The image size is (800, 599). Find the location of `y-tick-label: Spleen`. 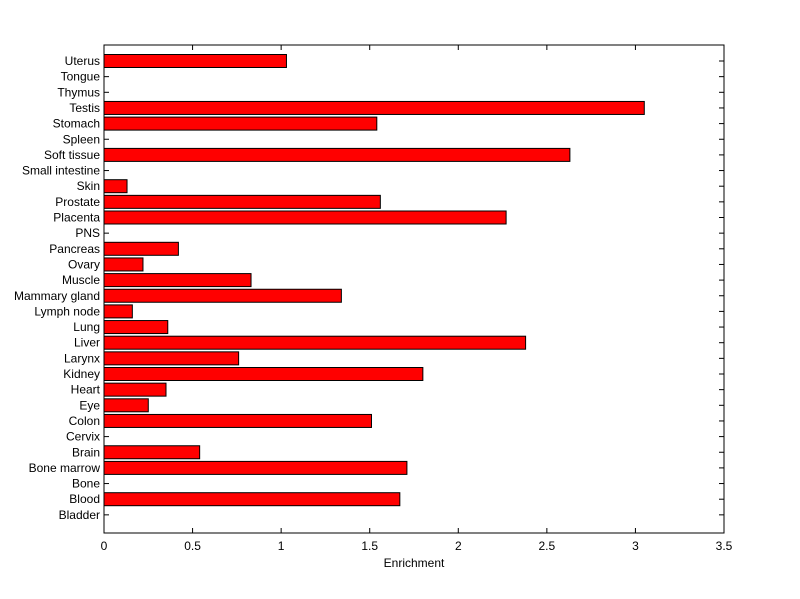

y-tick-label: Spleen is located at coordinates (81, 139).